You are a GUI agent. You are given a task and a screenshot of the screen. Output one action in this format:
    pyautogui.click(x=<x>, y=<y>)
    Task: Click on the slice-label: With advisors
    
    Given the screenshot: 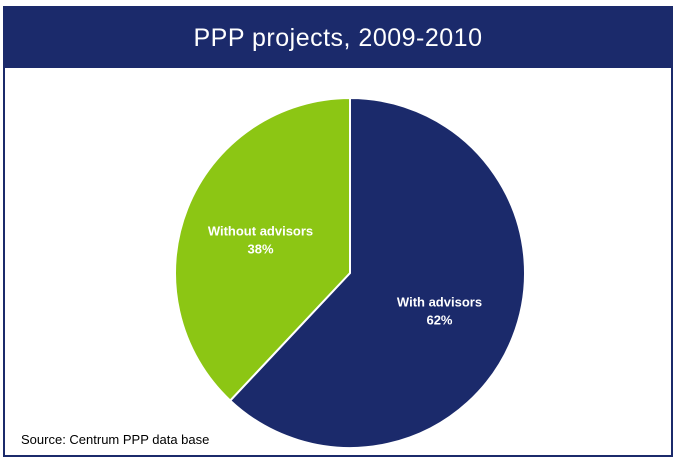 What is the action you would take?
    pyautogui.click(x=439, y=301)
    